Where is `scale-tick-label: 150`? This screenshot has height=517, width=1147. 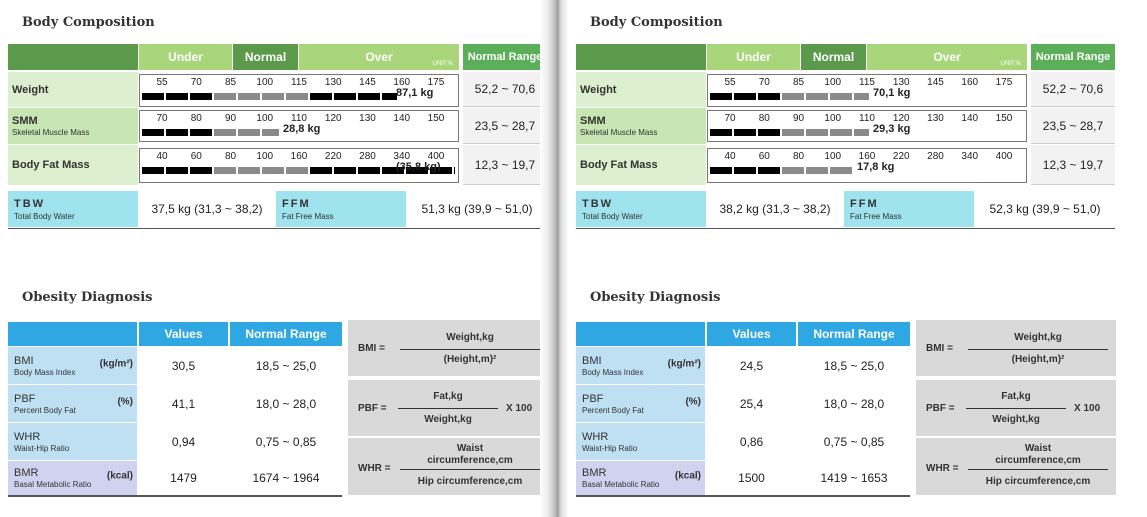 scale-tick-label: 150 is located at coordinates (436, 118).